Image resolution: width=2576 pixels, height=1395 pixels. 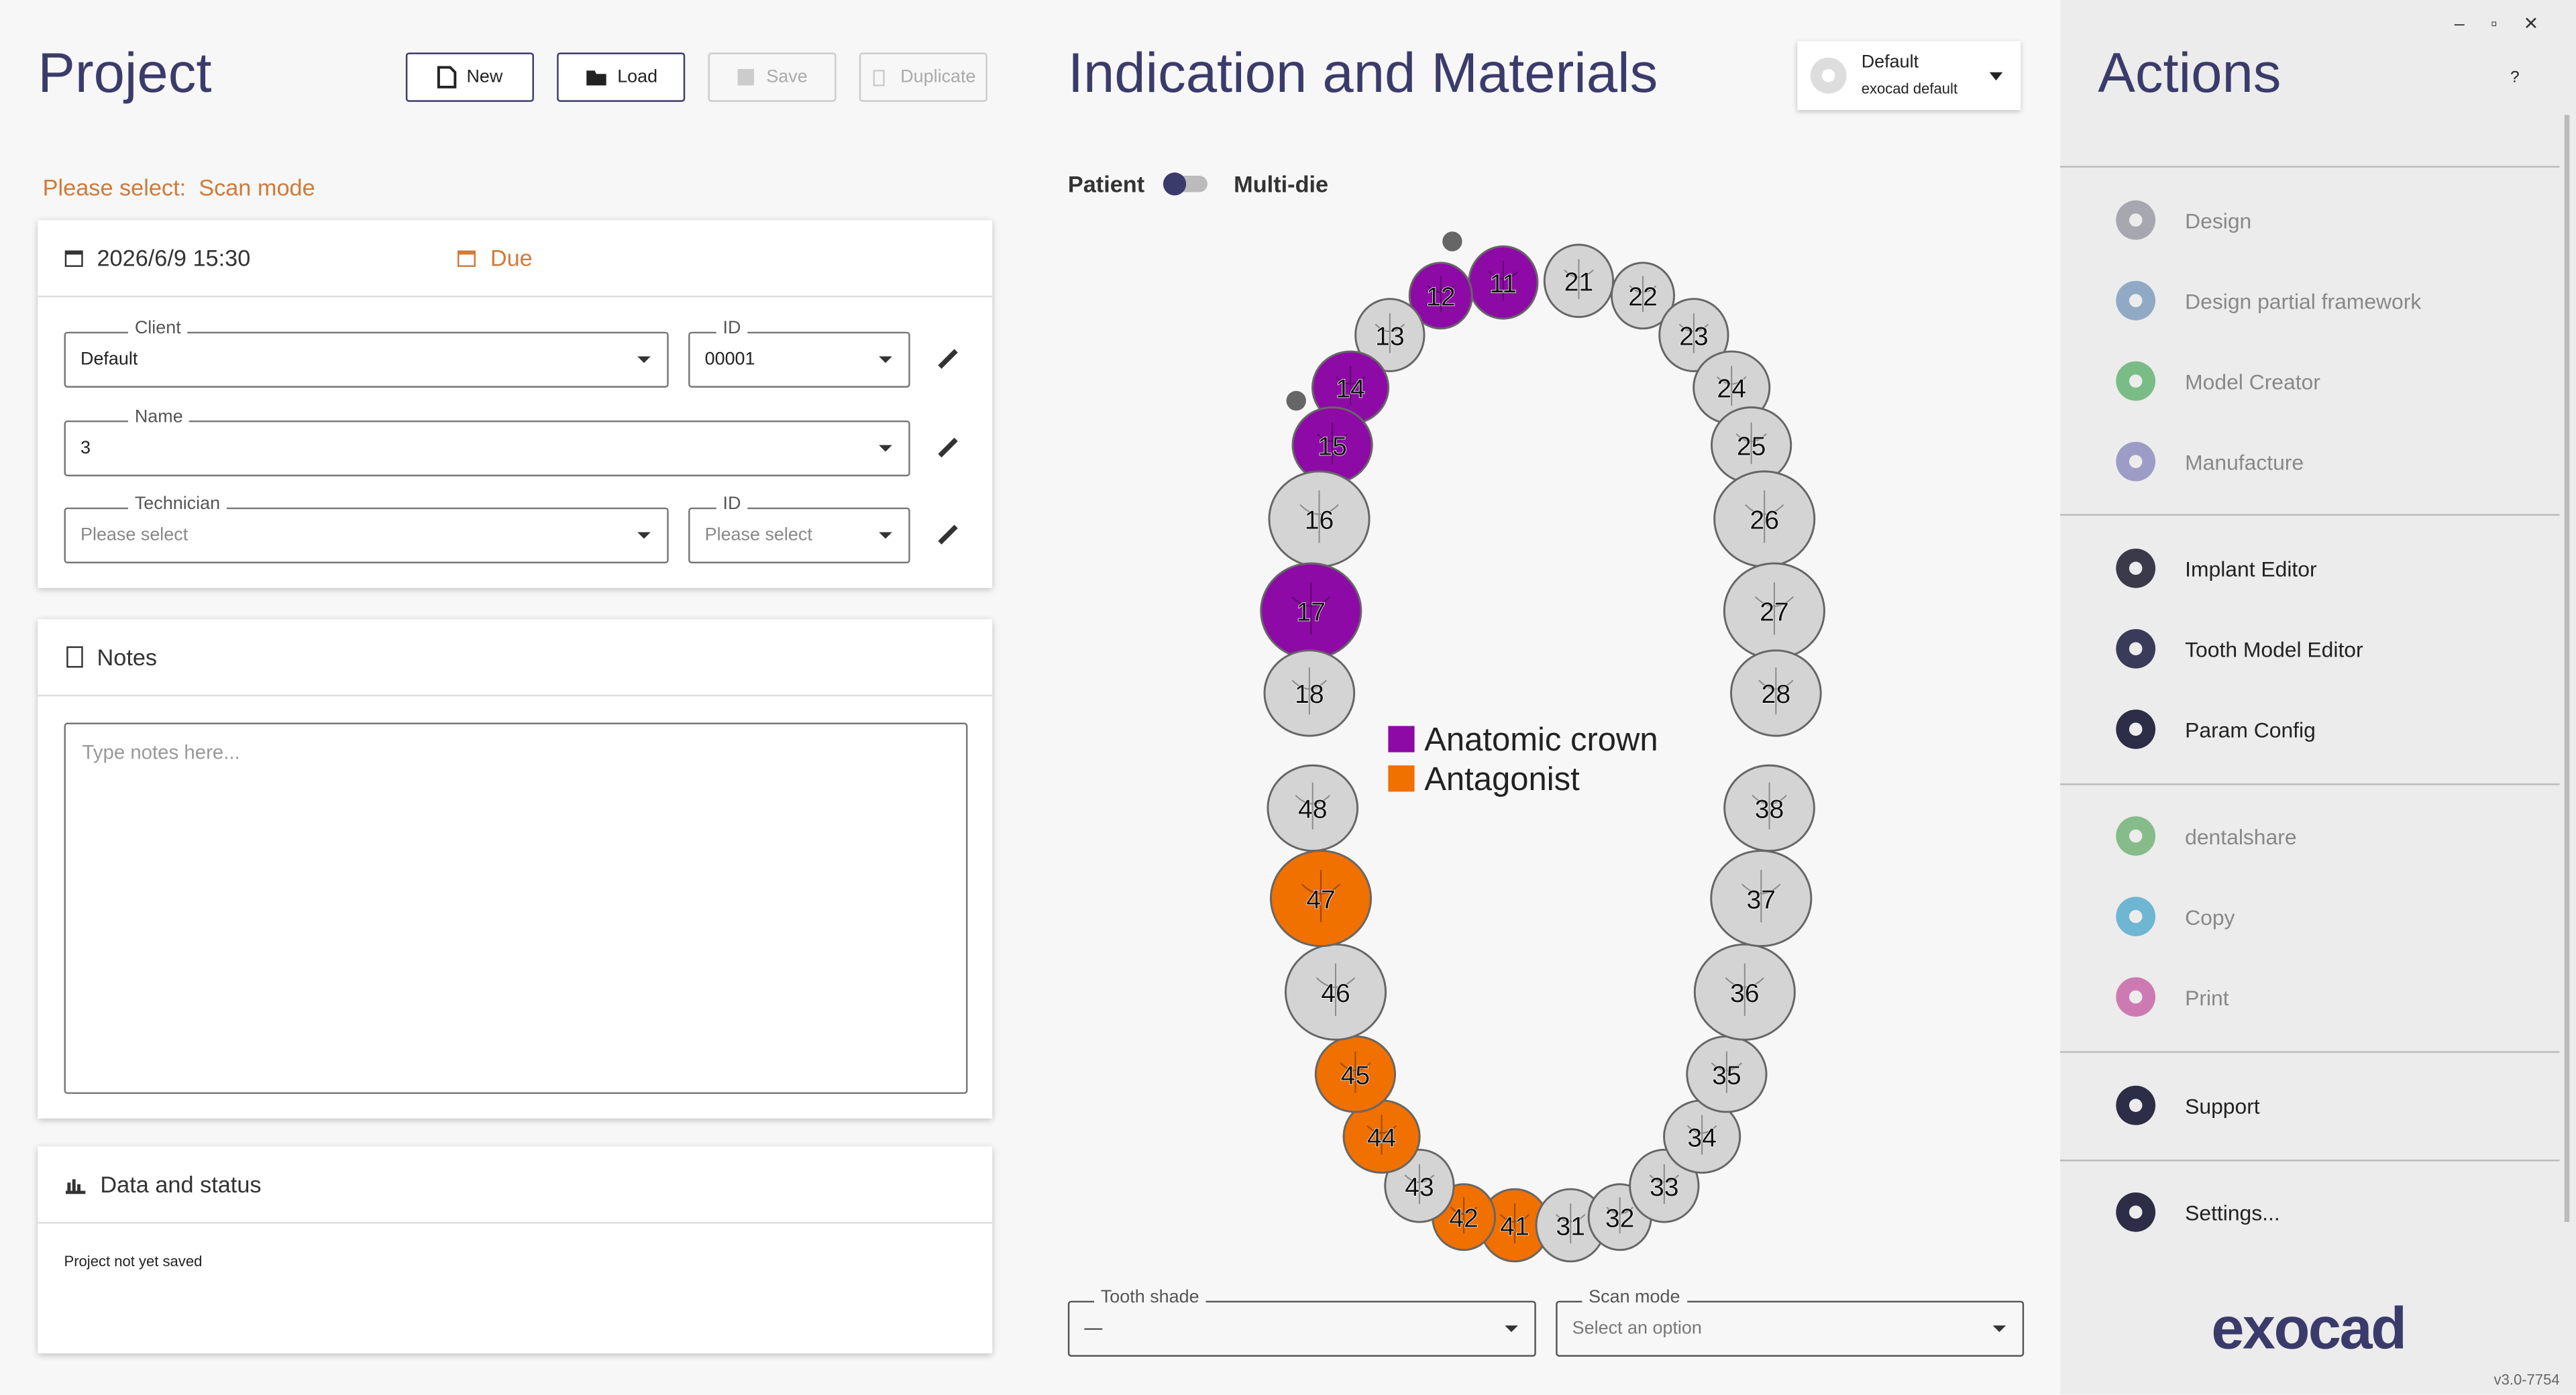 I want to click on tooth: 23, so click(x=1693, y=335).